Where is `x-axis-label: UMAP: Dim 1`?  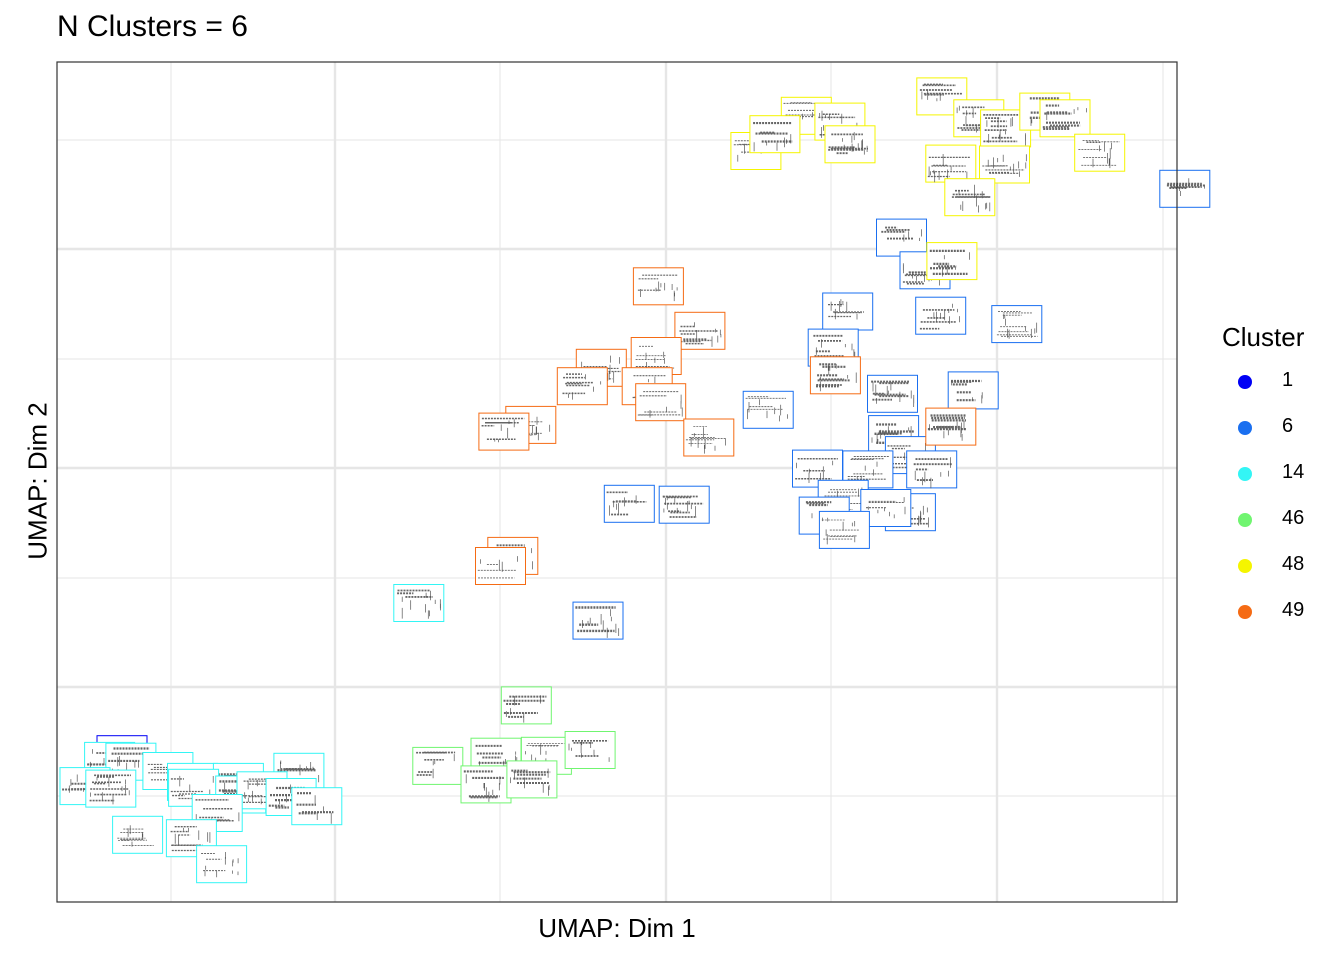 x-axis-label: UMAP: Dim 1 is located at coordinates (617, 928).